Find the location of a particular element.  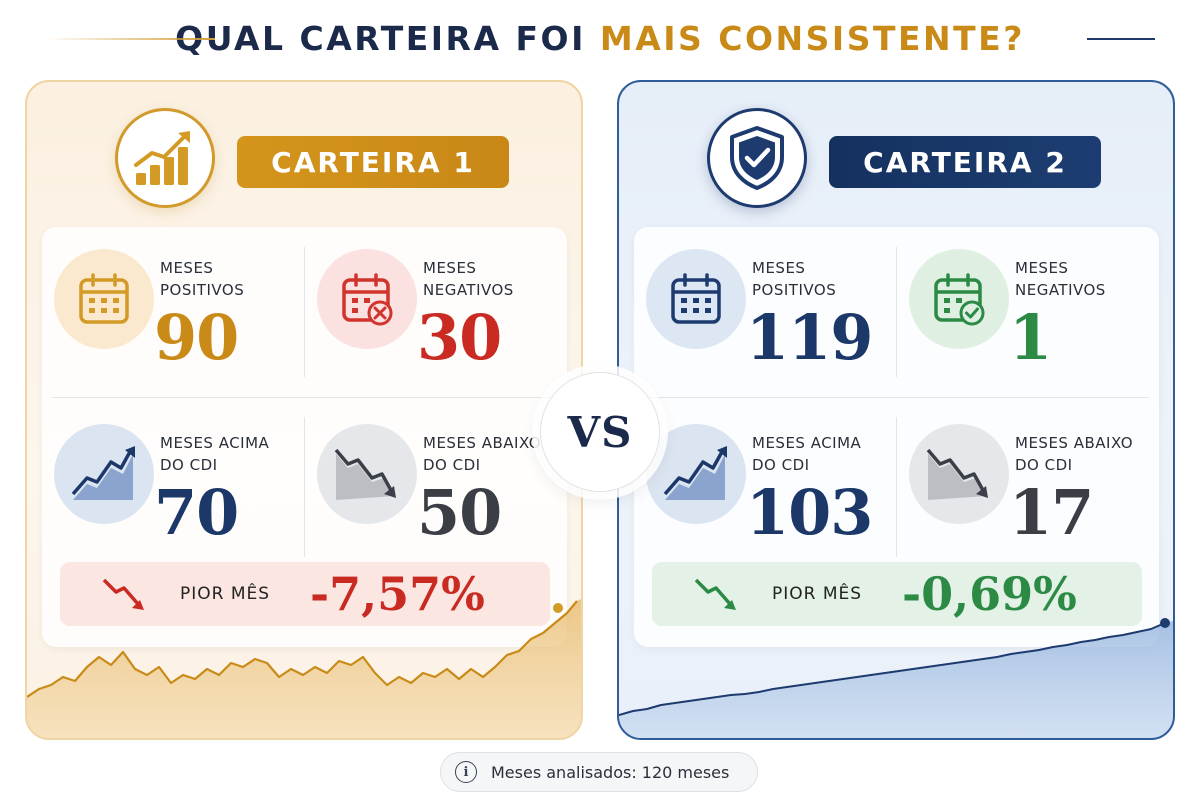

stat-value: 50 is located at coordinates (459, 512).